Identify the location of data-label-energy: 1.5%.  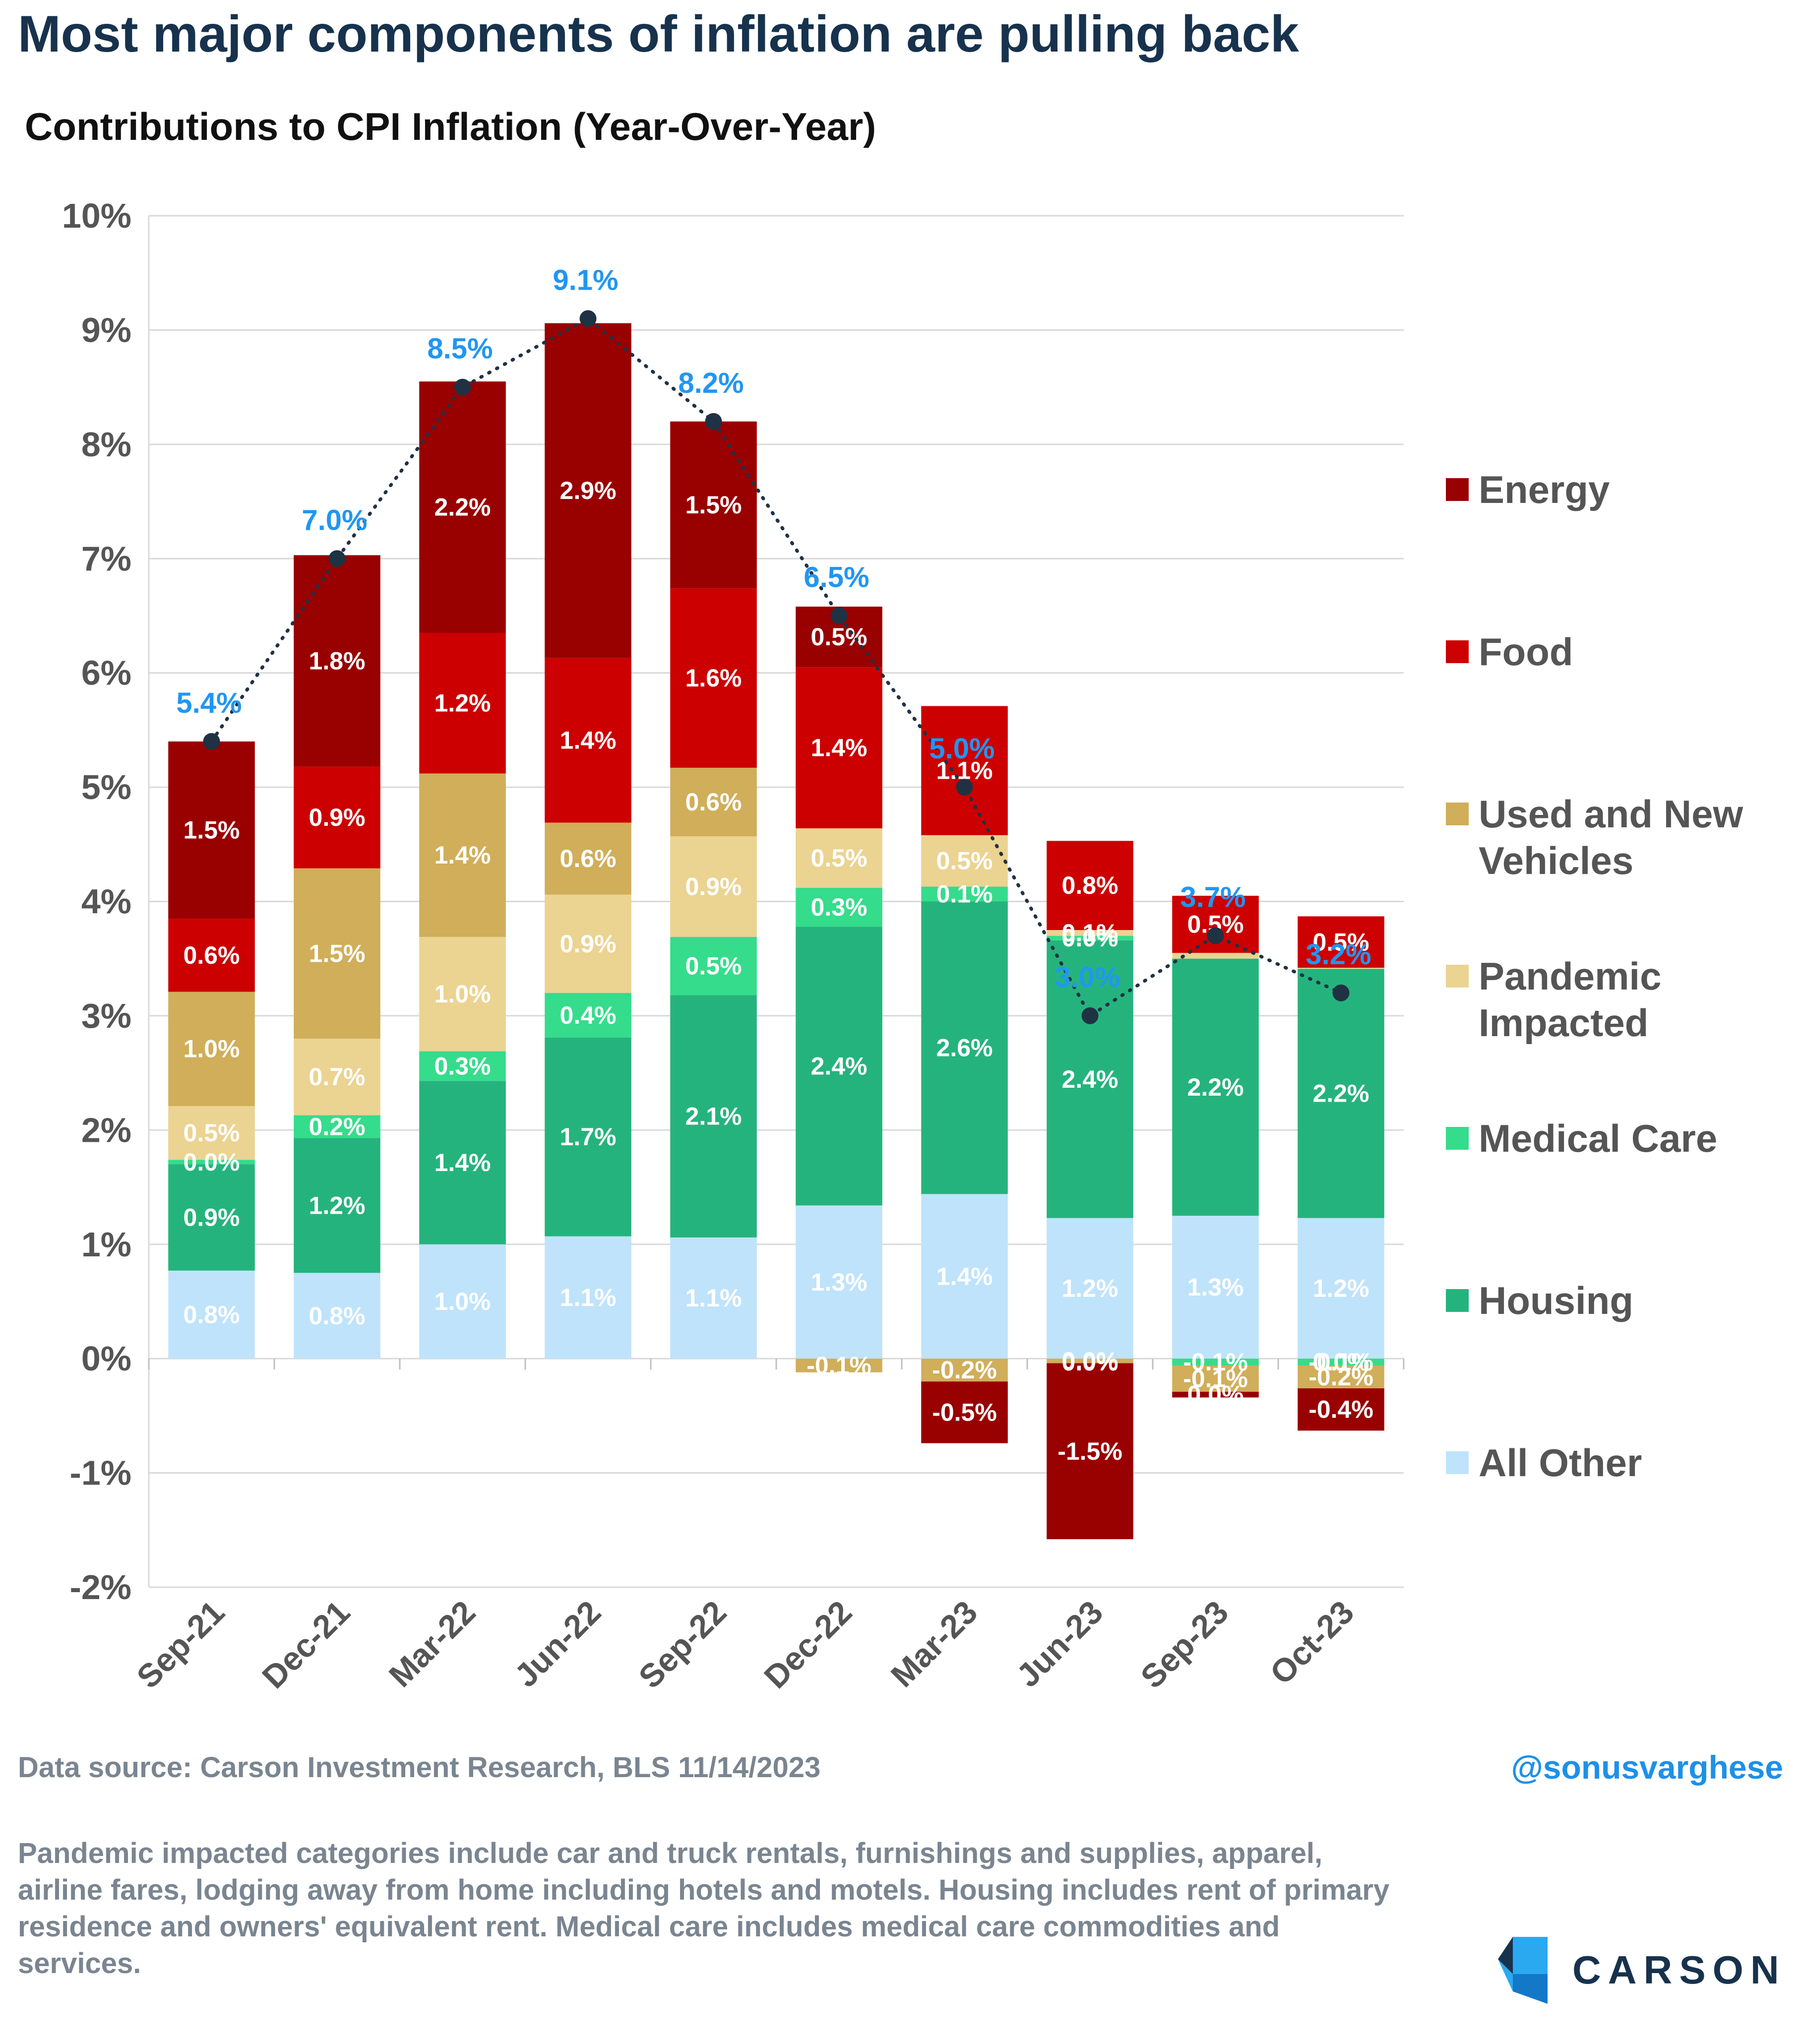
(212, 830).